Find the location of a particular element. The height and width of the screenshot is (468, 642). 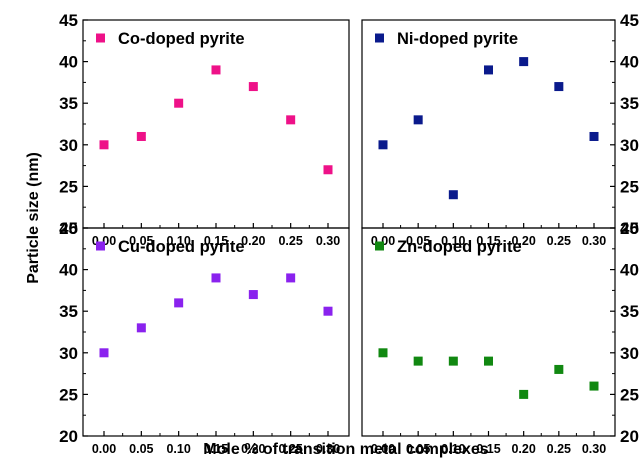

y-tick-label-cu-1: 25 is located at coordinates (68, 394).